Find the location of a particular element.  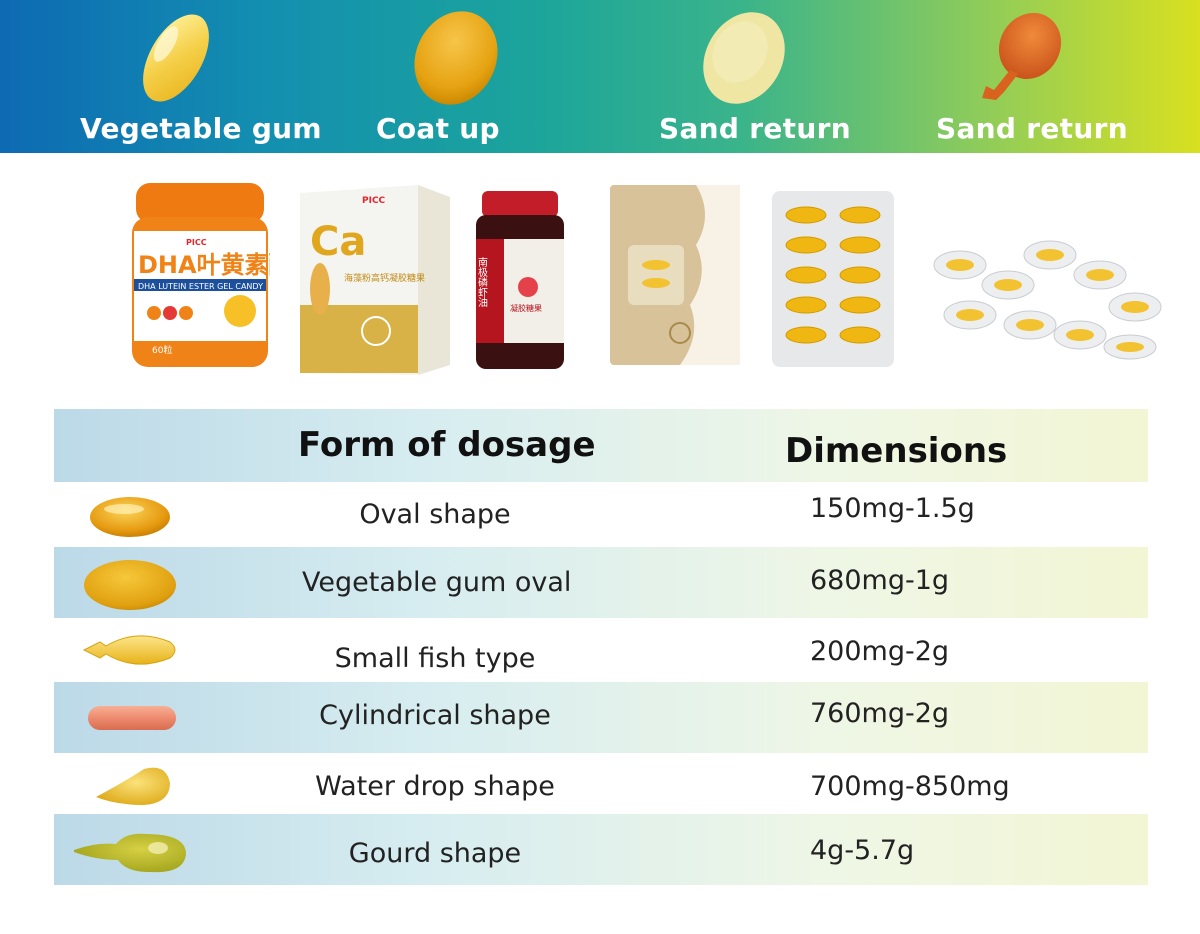

matte-pale-softgel-icon is located at coordinates (744, 58).